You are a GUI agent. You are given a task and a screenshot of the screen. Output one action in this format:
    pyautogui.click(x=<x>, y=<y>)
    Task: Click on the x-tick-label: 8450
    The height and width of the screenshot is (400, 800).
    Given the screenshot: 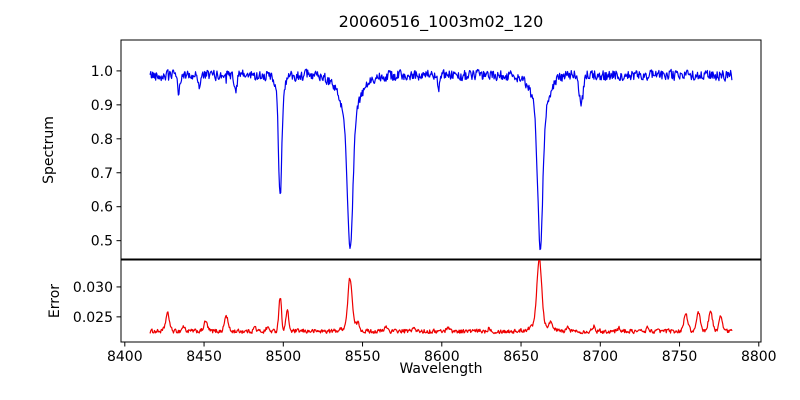 What is the action you would take?
    pyautogui.click(x=204, y=357)
    